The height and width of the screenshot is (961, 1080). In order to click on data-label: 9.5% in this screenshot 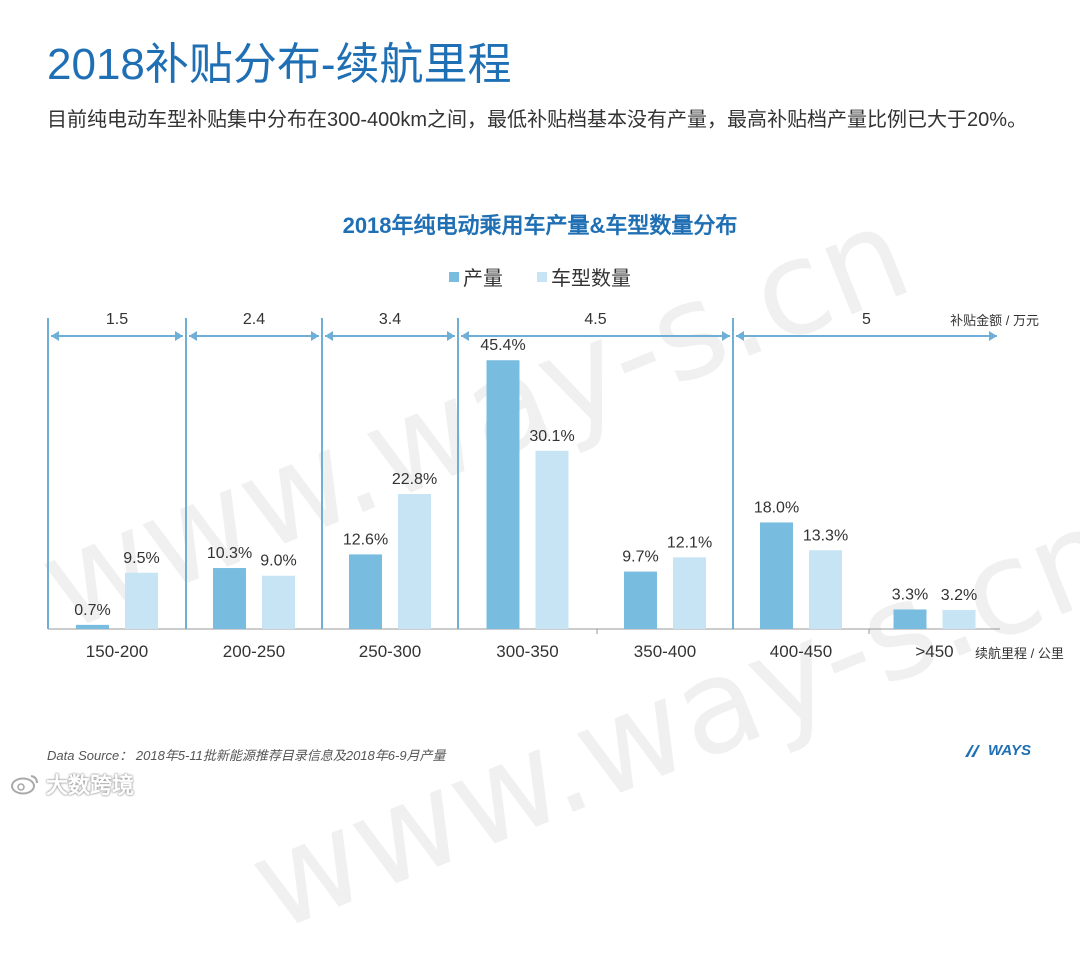, I will do `click(141, 558)`.